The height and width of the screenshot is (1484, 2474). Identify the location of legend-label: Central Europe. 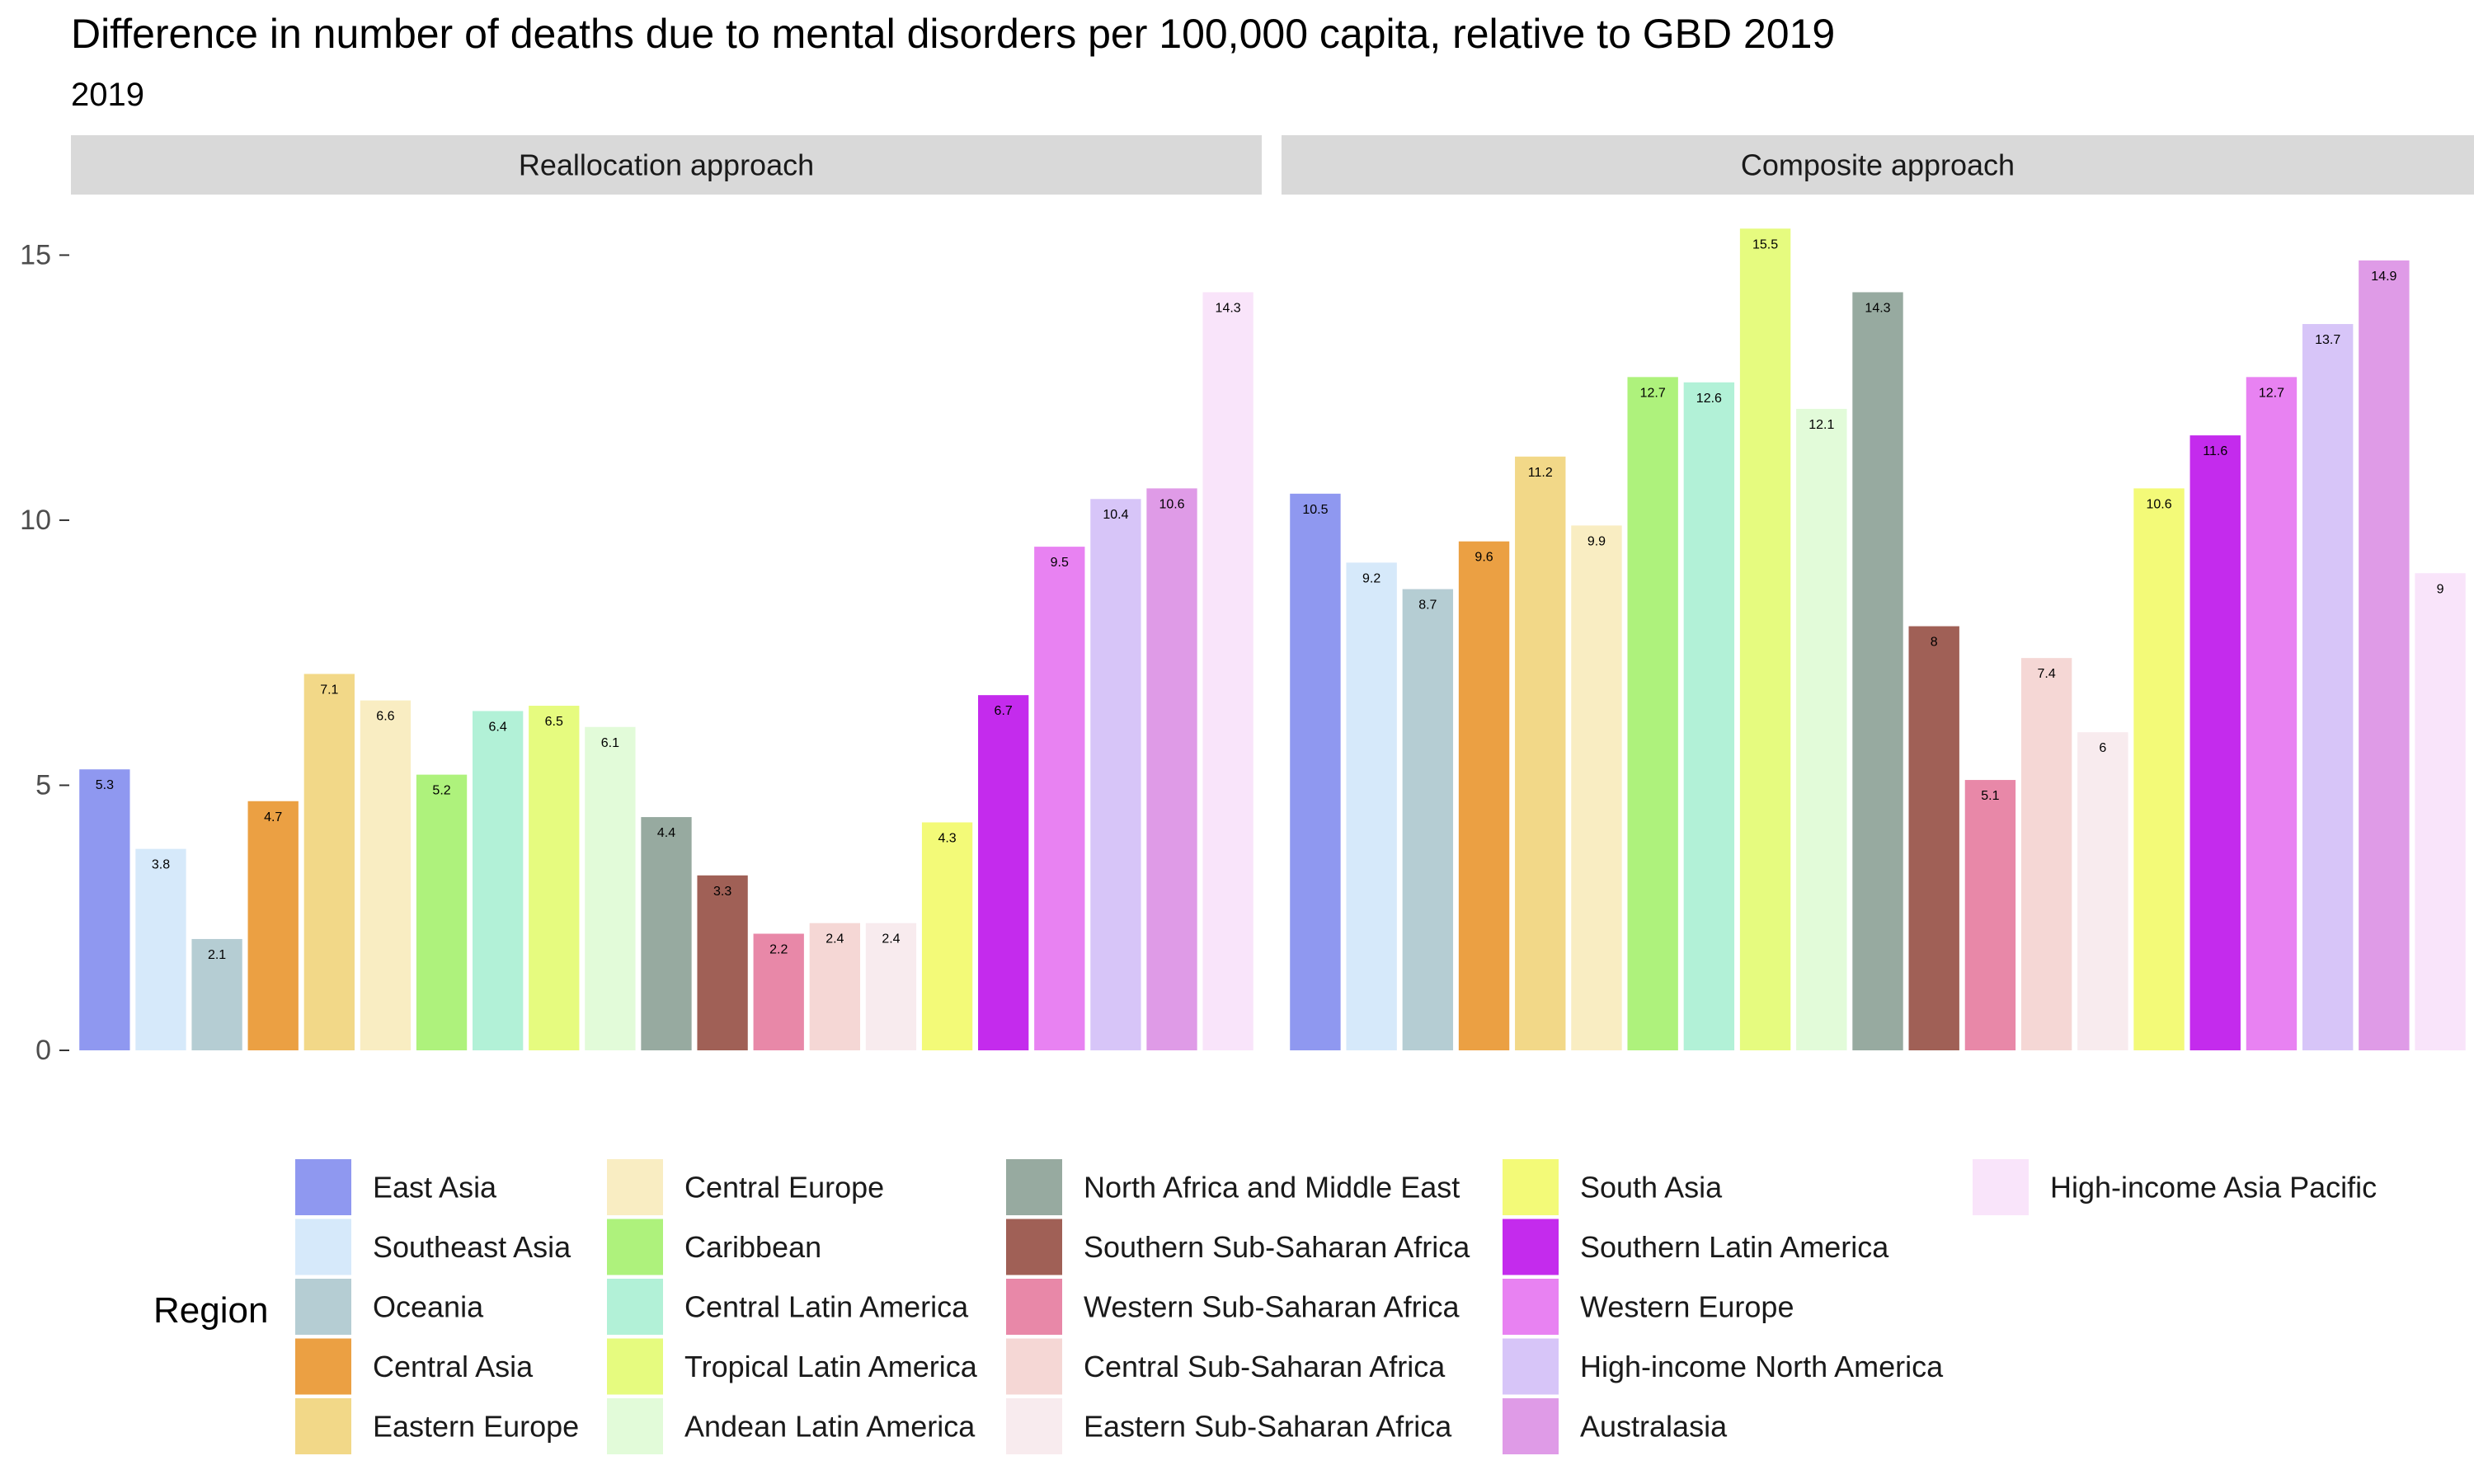
(784, 1188).